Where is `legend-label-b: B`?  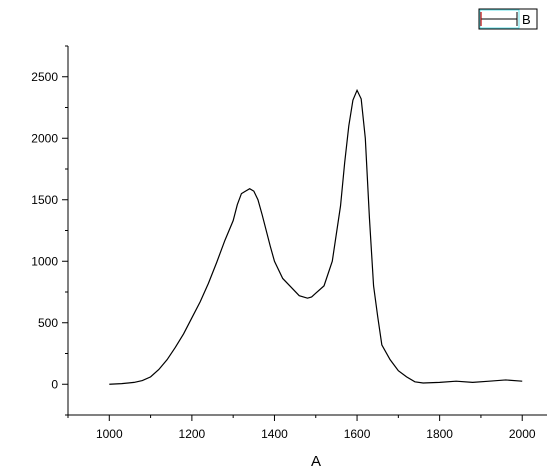 legend-label-b: B is located at coordinates (526, 19).